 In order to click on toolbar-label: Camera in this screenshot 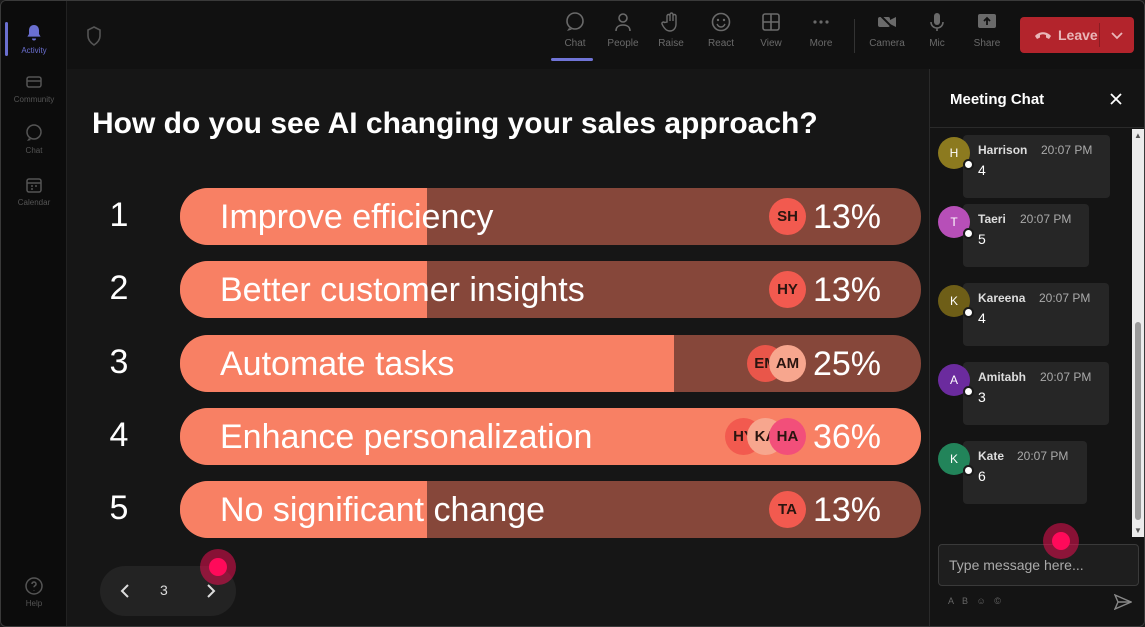, I will do `click(887, 43)`.